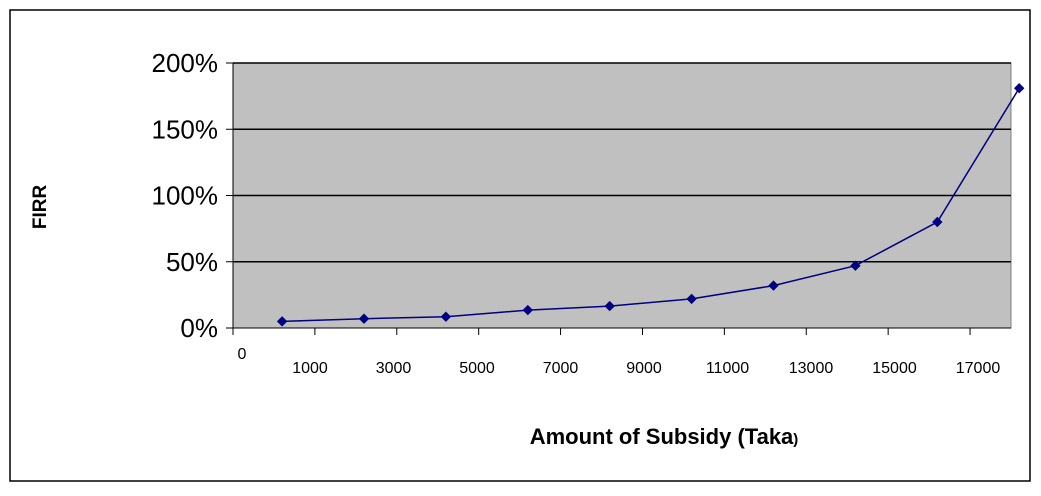 Image resolution: width=1041 pixels, height=496 pixels. I want to click on y-tick-label: 0%, so click(199, 328).